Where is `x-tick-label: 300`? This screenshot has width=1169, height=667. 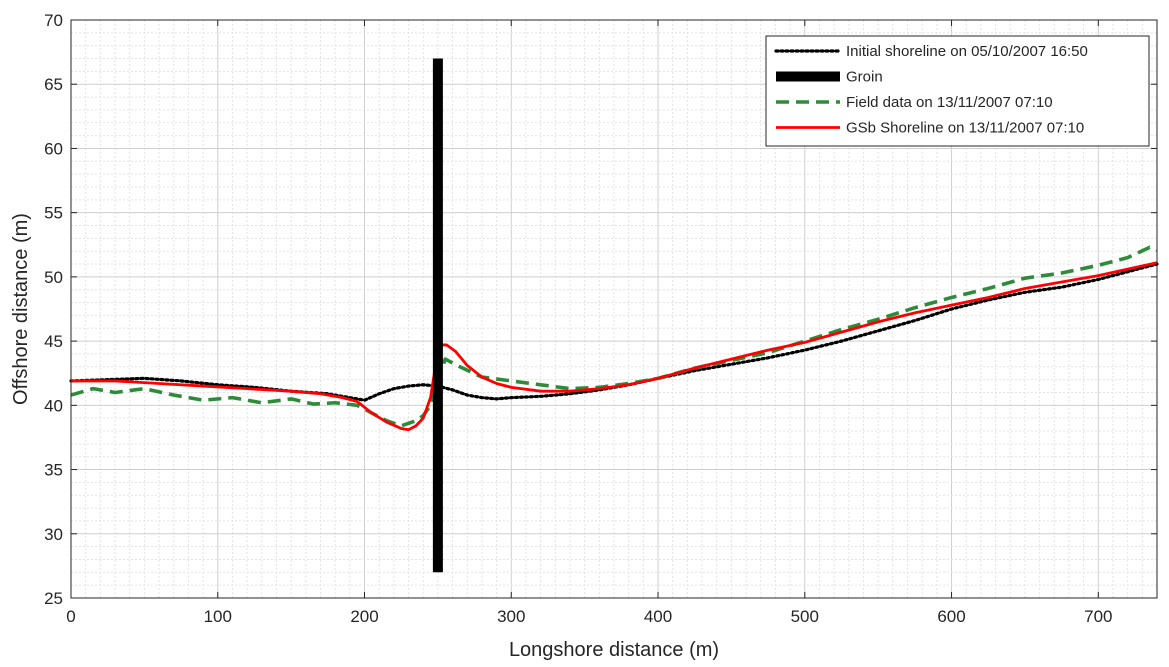
x-tick-label: 300 is located at coordinates (511, 616).